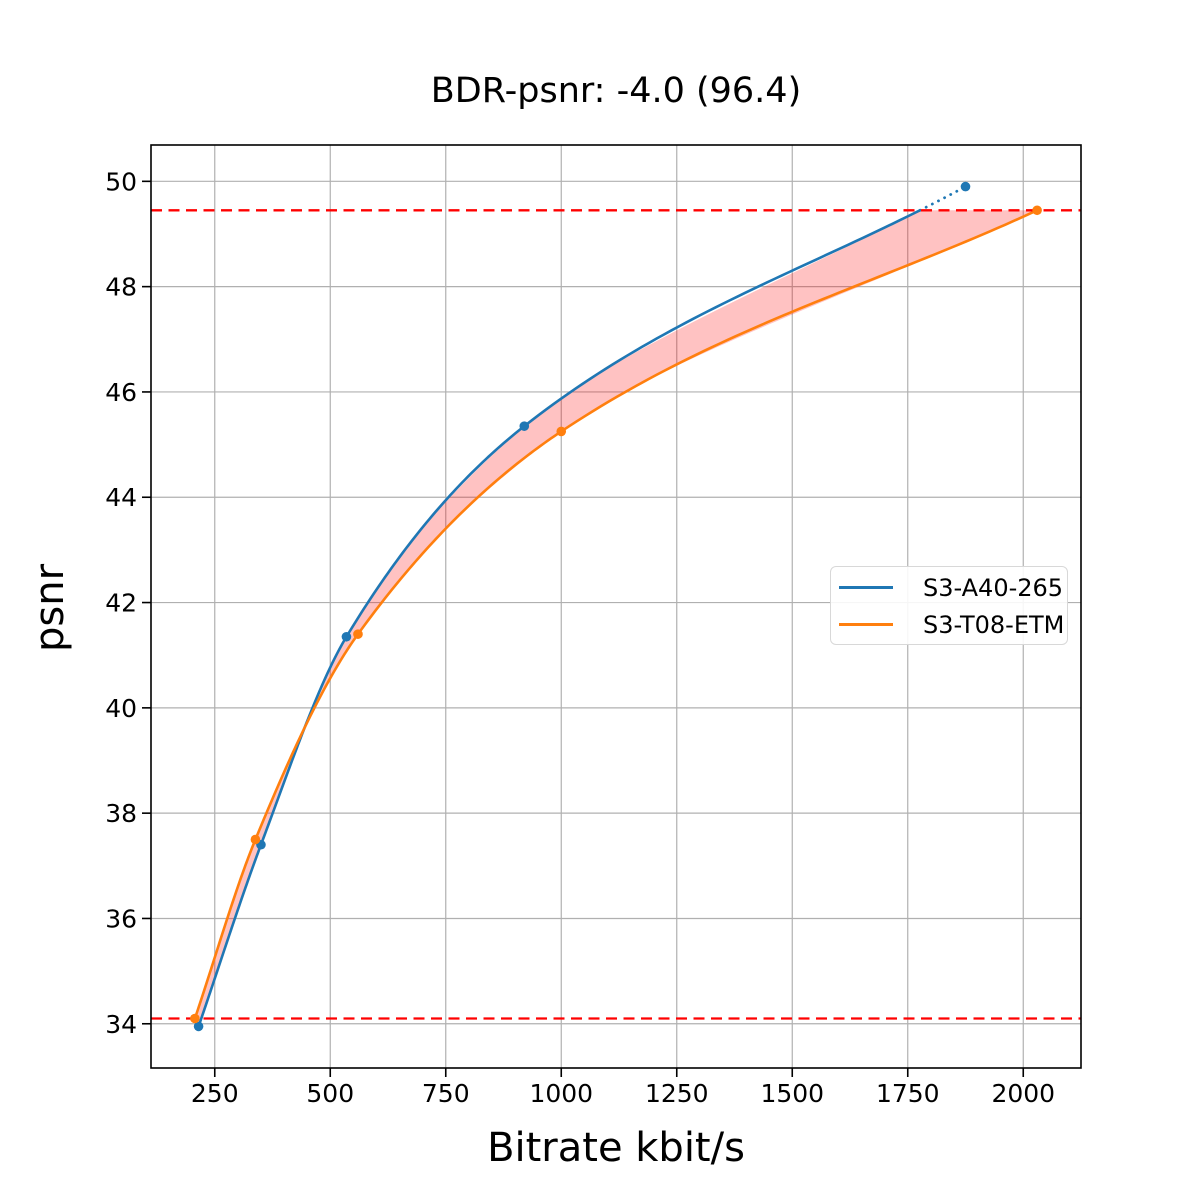 This screenshot has width=1200, height=1200. Describe the element at coordinates (866, 587) in the screenshot. I see `legend-line-sample-blue` at that location.